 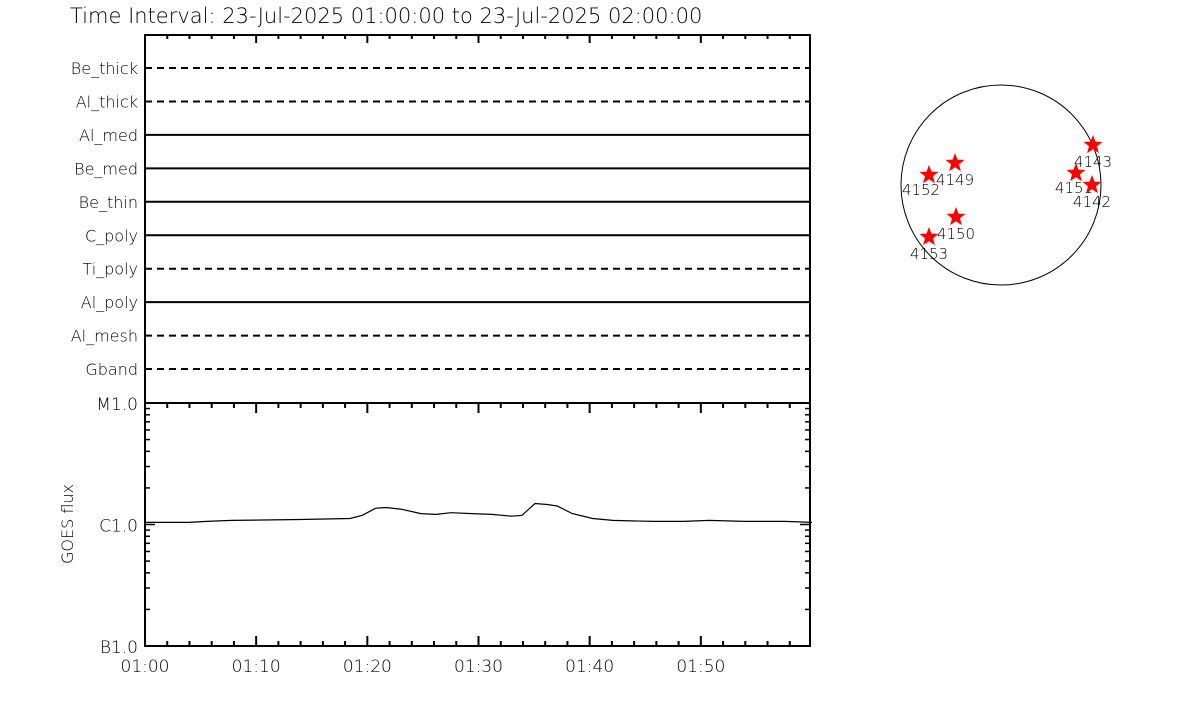 What do you see at coordinates (1093, 162) in the screenshot?
I see `active-region-label: 4143` at bounding box center [1093, 162].